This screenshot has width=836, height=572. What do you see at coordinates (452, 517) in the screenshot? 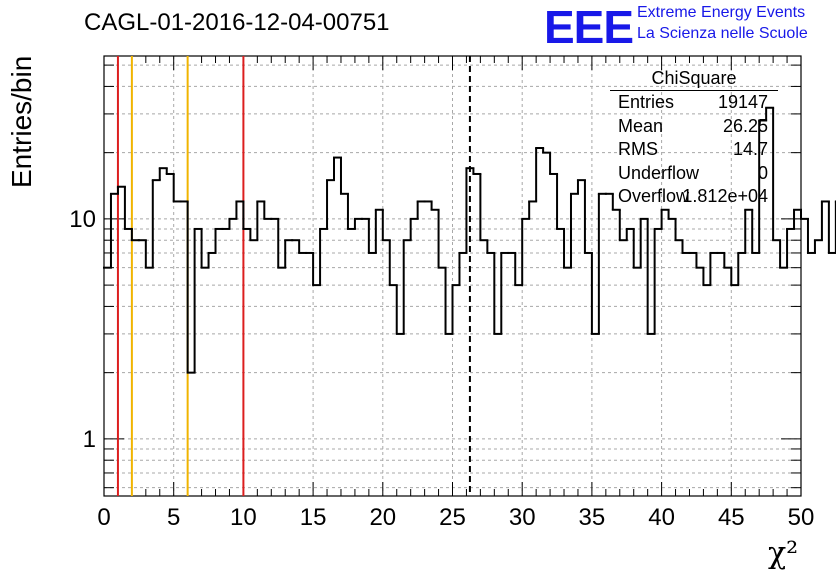
I see `x-tick-label: 25` at bounding box center [452, 517].